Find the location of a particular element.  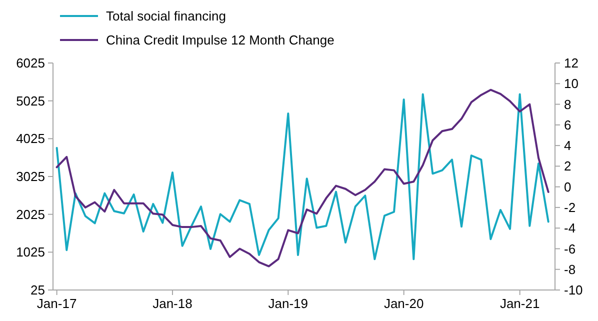

y2-tick-label: 4 is located at coordinates (568, 146).